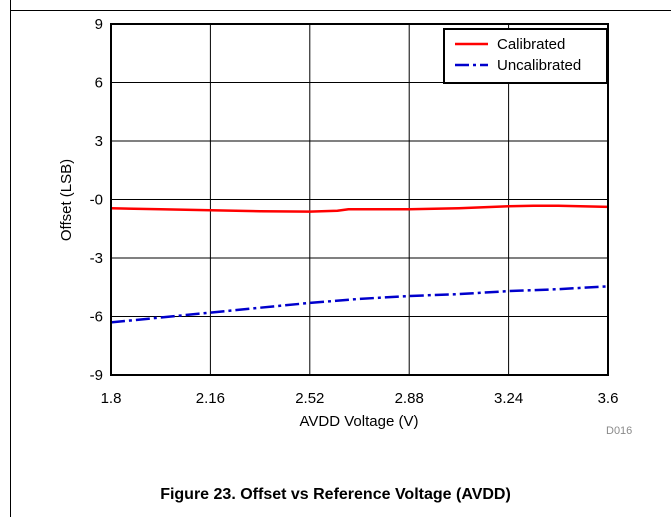  I want to click on y-axis-title: Offset (LSB), so click(66, 200).